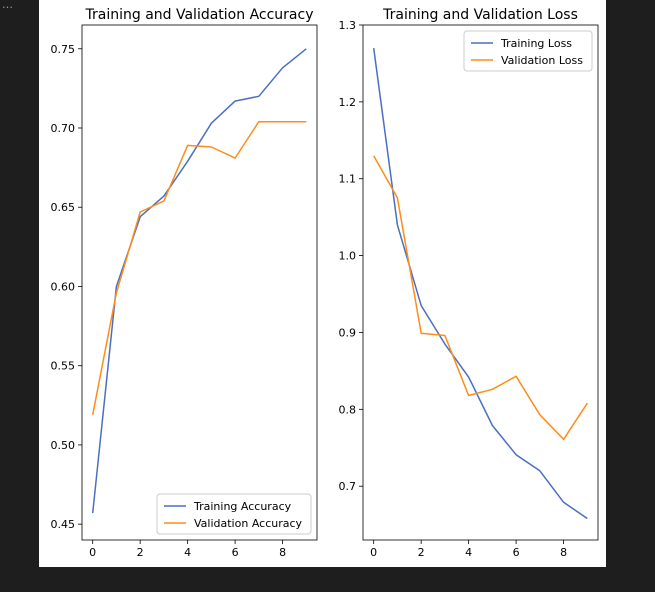 The width and height of the screenshot is (655, 592). I want to click on y-tick-label: 1.1, so click(348, 179).